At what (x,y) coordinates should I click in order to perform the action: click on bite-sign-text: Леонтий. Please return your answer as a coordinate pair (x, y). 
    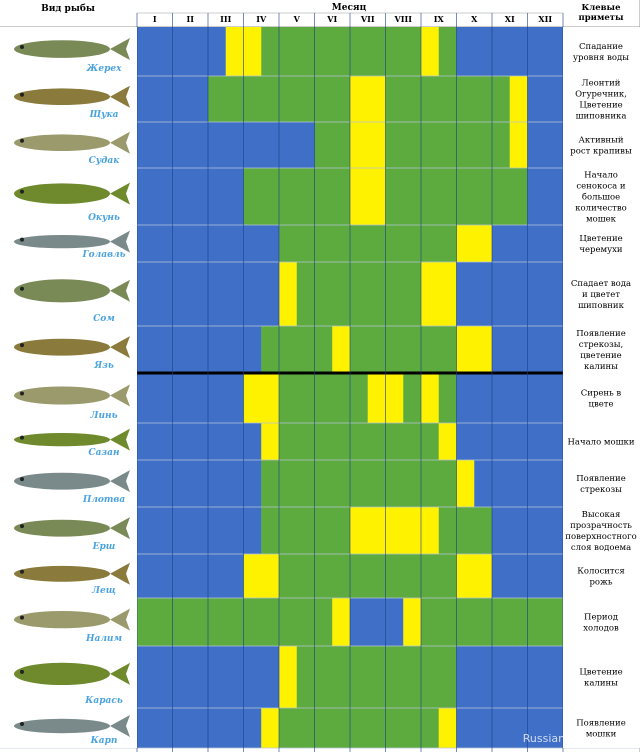
    Looking at the image, I should click on (601, 84).